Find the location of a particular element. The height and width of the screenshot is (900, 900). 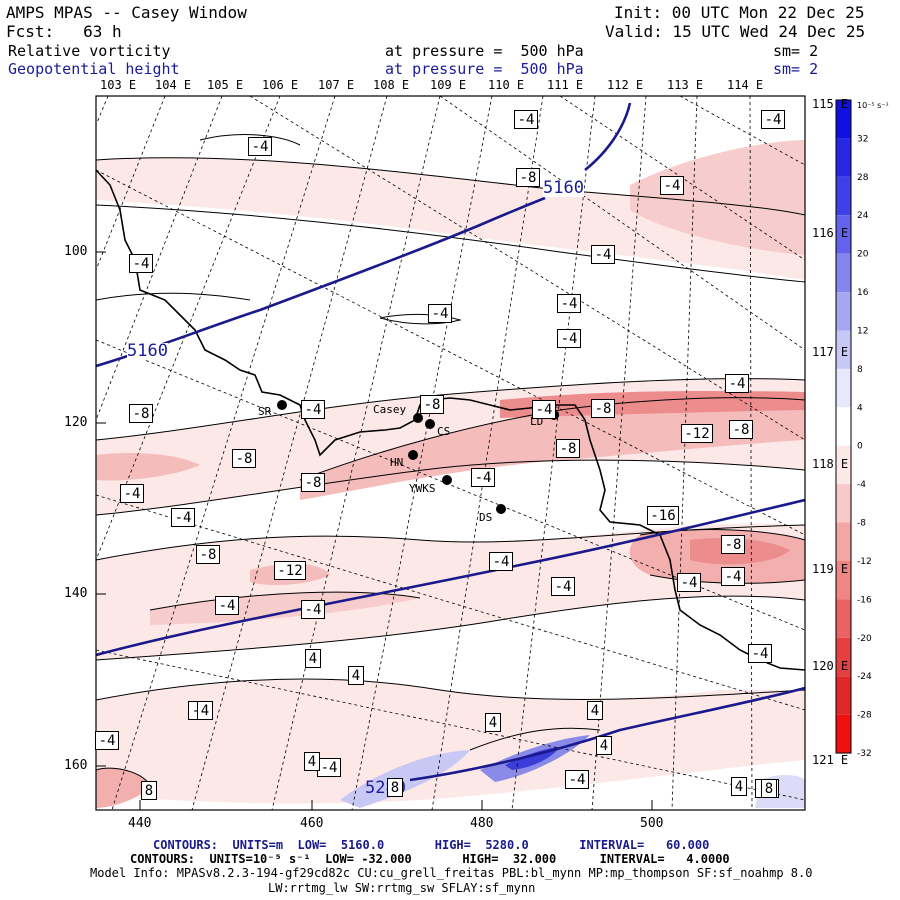

vorticity-value-label: -16 is located at coordinates (663, 515).